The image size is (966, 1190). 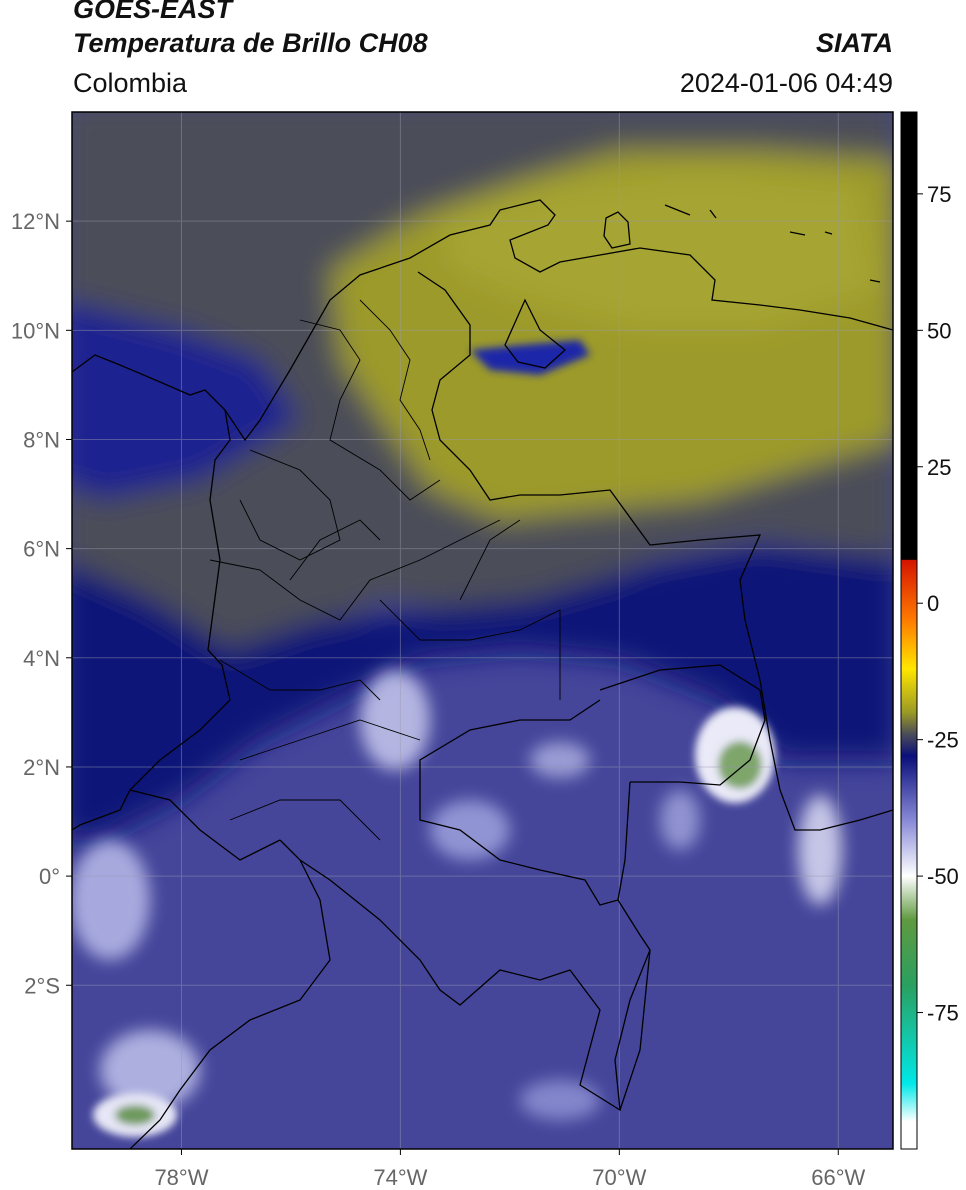 I want to click on border-colombia-ecuador, so click(x=205, y=825).